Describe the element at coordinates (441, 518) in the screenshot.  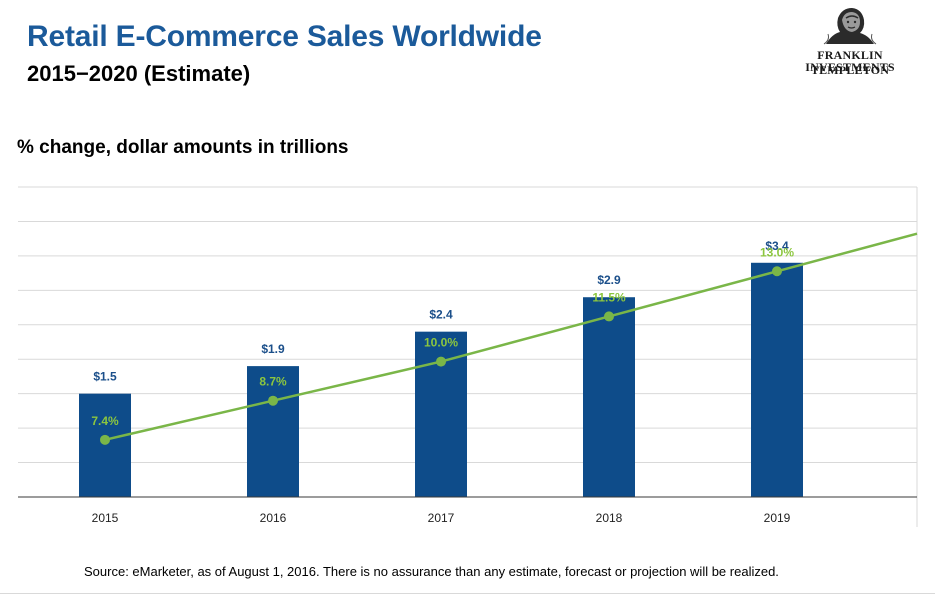
I see `x-tick-label: 2017` at that location.